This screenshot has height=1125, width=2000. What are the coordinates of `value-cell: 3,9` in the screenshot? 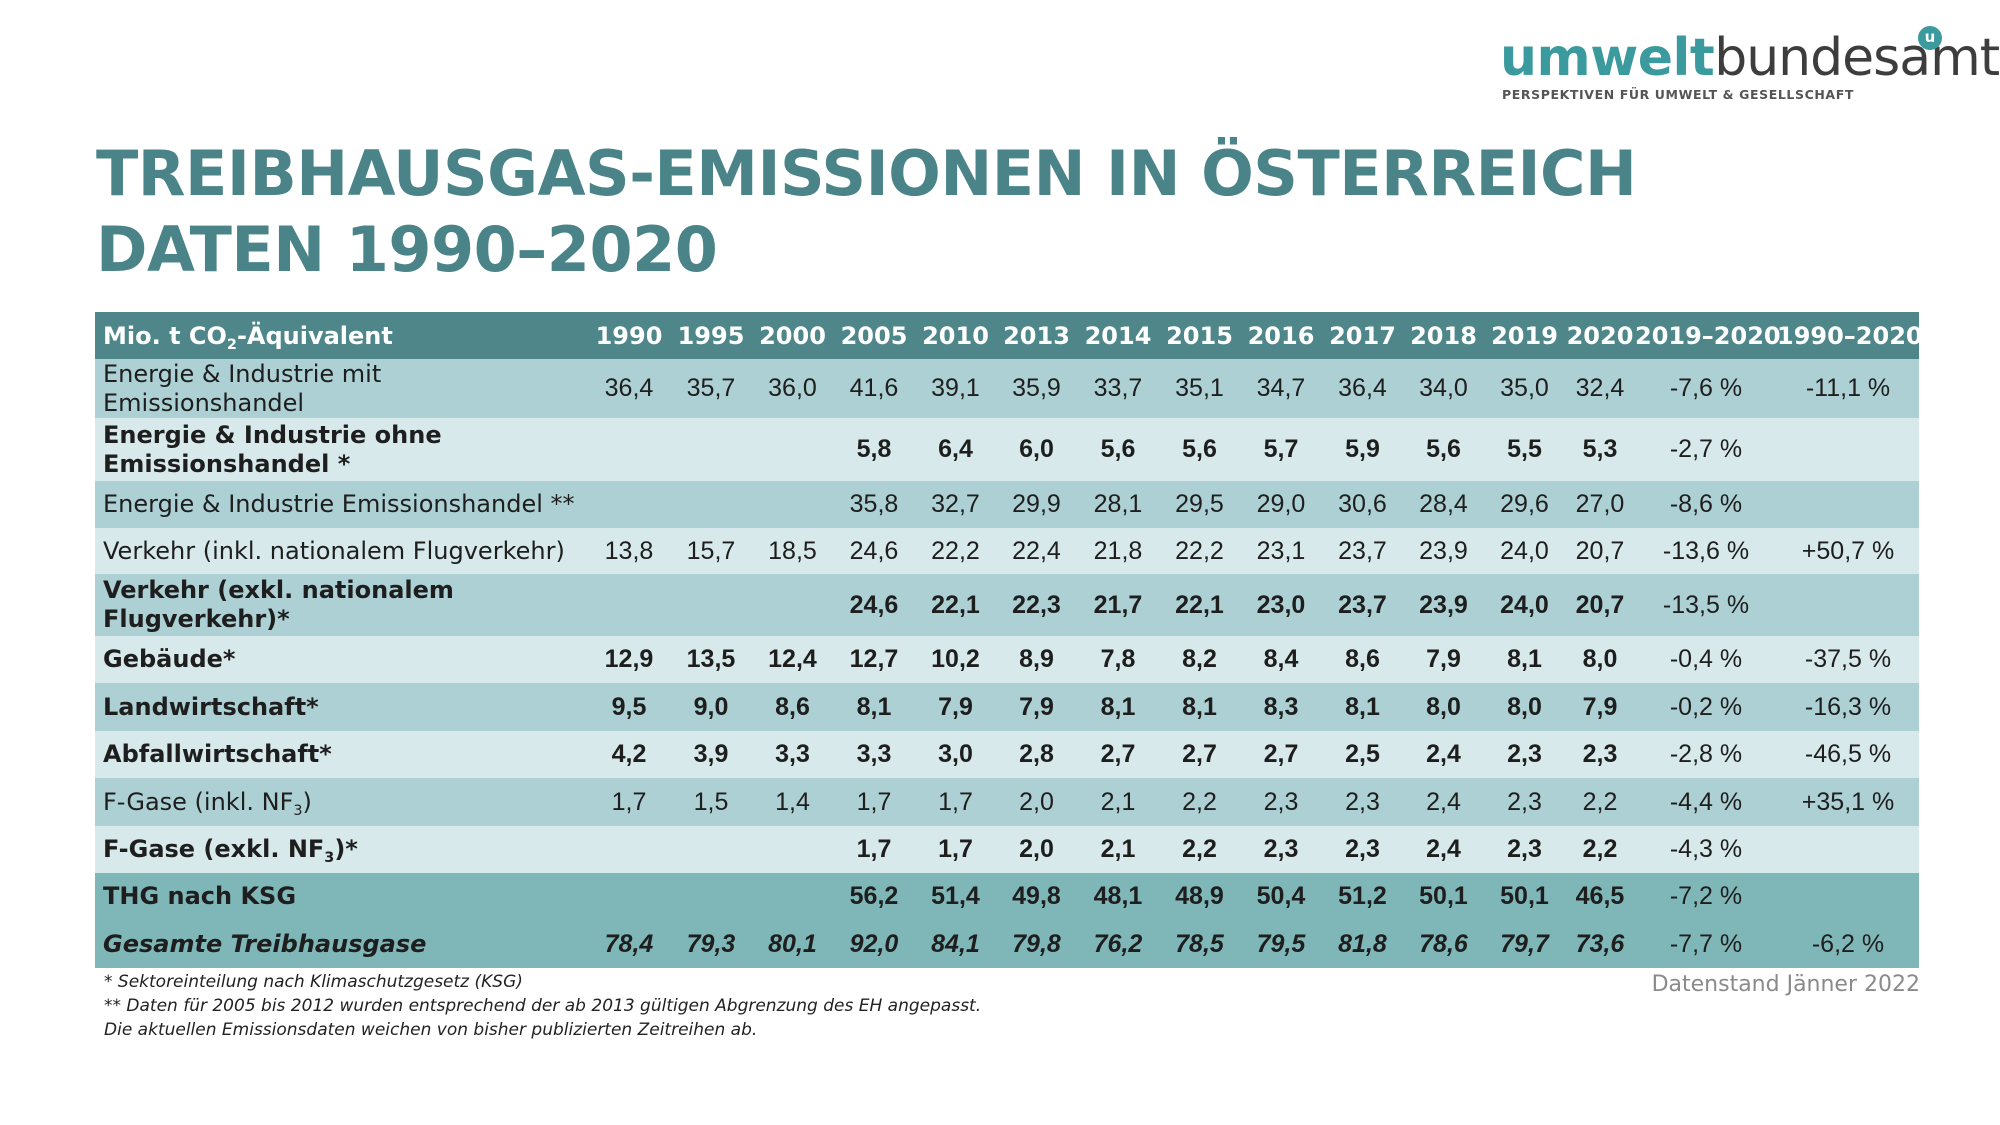 It's located at (711, 754).